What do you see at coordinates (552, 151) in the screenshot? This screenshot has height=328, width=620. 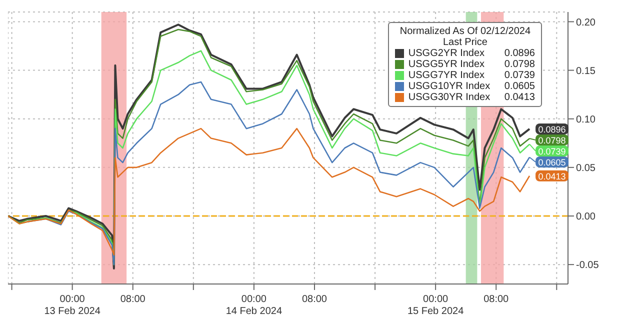 I see `data-label: 0.0739` at bounding box center [552, 151].